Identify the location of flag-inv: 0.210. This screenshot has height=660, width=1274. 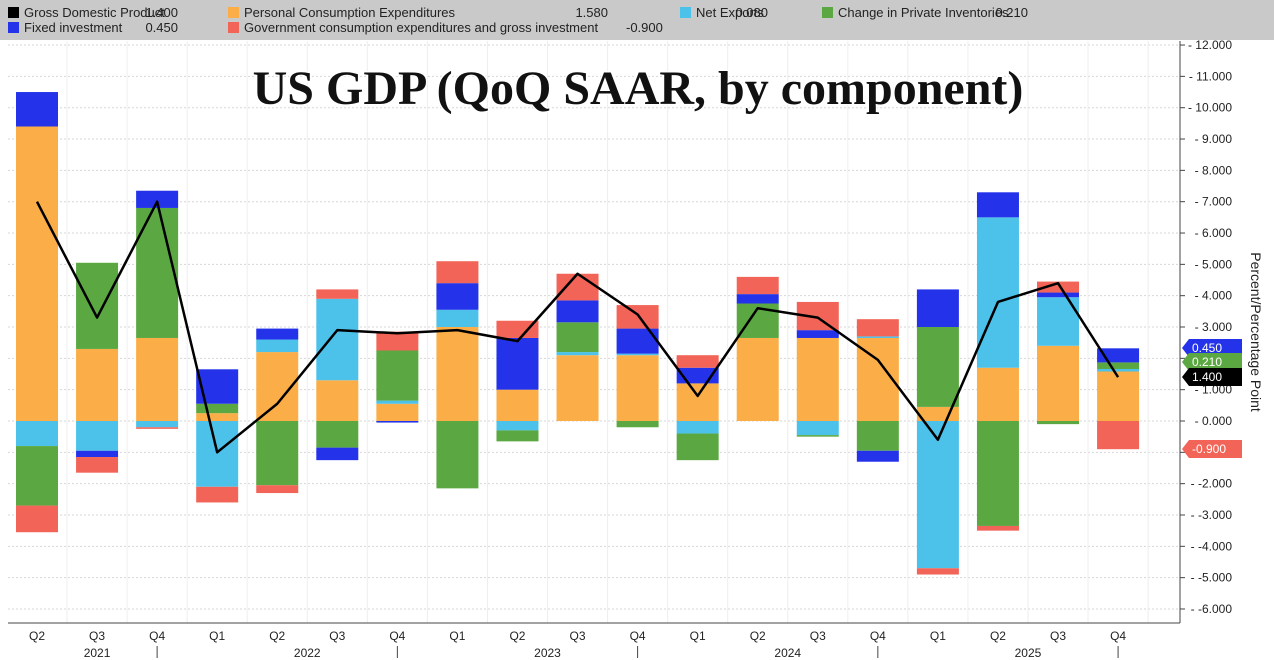
(1212, 362).